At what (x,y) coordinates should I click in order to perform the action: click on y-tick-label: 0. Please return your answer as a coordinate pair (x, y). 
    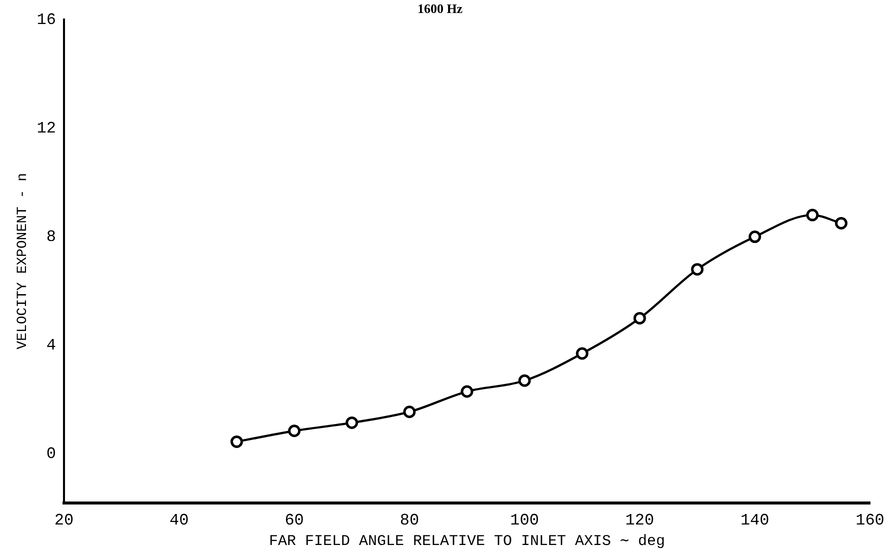
    Looking at the image, I should click on (51, 454).